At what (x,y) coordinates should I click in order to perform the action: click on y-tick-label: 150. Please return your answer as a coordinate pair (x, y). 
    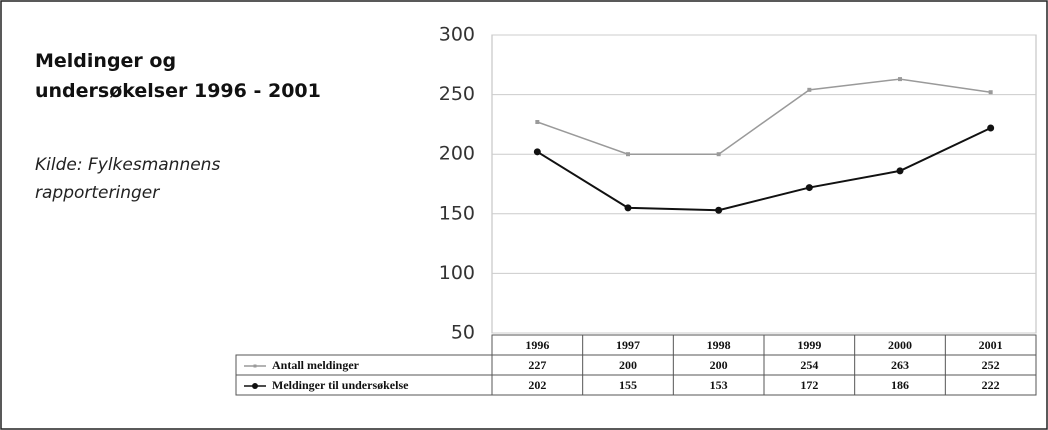
    Looking at the image, I should click on (457, 213).